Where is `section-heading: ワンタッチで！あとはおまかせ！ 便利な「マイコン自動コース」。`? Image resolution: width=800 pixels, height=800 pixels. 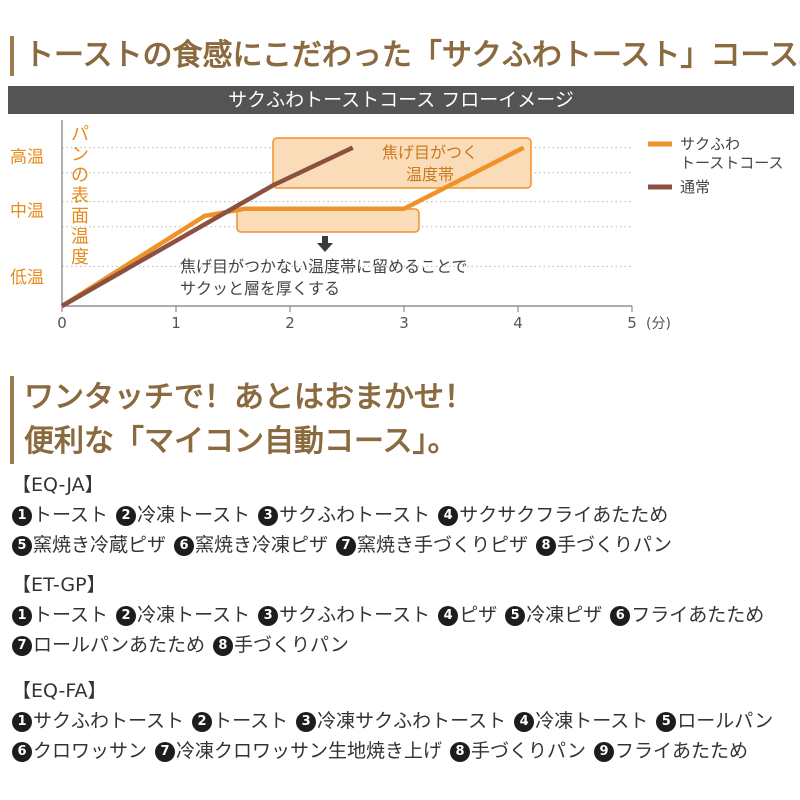 section-heading: ワンタッチで！あとはおまかせ！ 便利な「マイコン自動コース」。 is located at coordinates (242, 420).